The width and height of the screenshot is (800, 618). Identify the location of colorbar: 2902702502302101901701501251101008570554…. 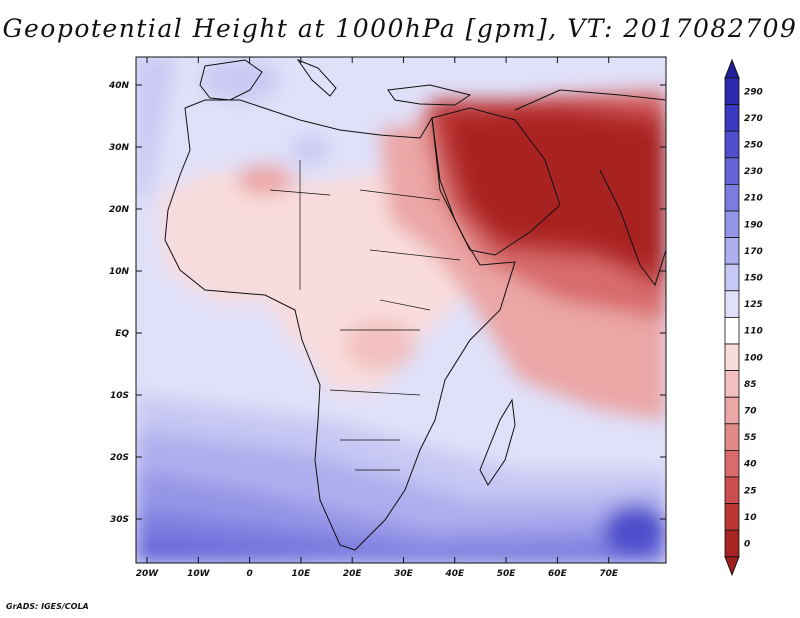
(743, 317).